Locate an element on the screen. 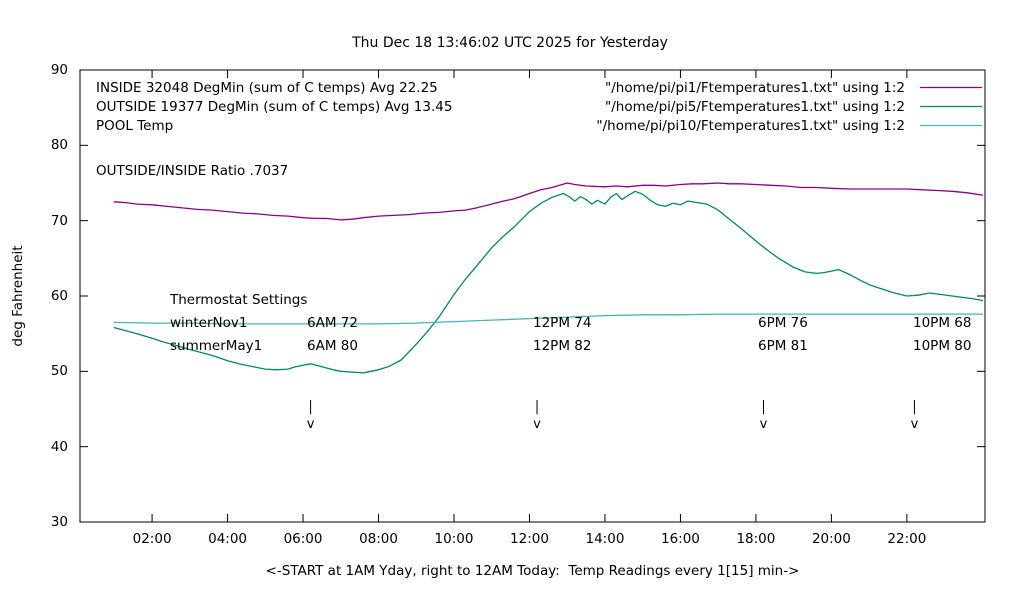 Image resolution: width=1020 pixels, height=600 pixels. x-tick-label: 22:00 is located at coordinates (907, 539).